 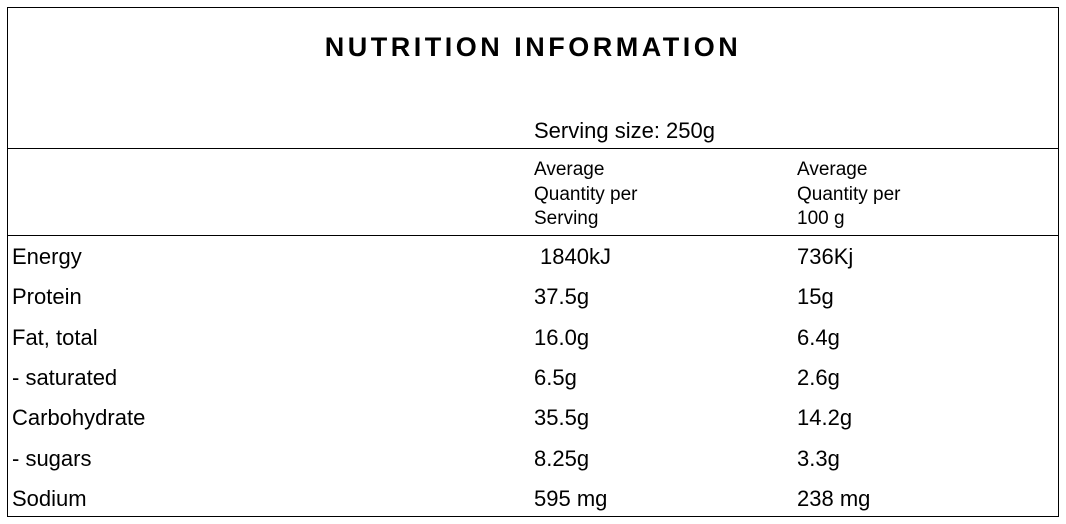 What do you see at coordinates (55, 337) in the screenshot?
I see `row-label: Fat, total` at bounding box center [55, 337].